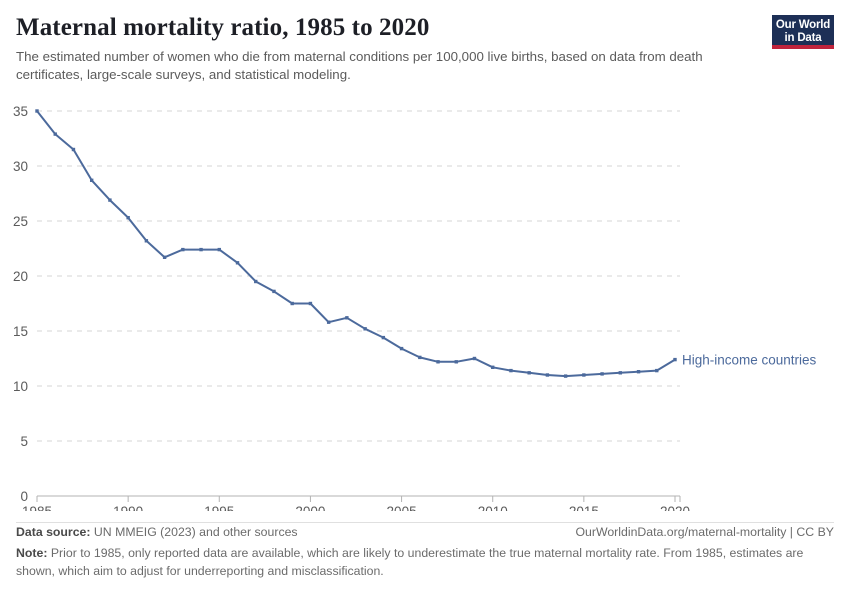 This screenshot has height=600, width=850. What do you see at coordinates (425, 522) in the screenshot?
I see `footer-divider` at bounding box center [425, 522].